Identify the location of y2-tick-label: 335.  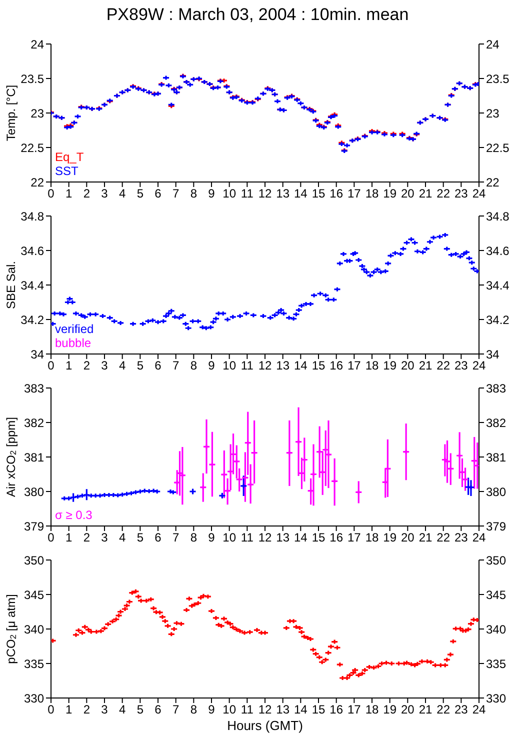
(496, 663).